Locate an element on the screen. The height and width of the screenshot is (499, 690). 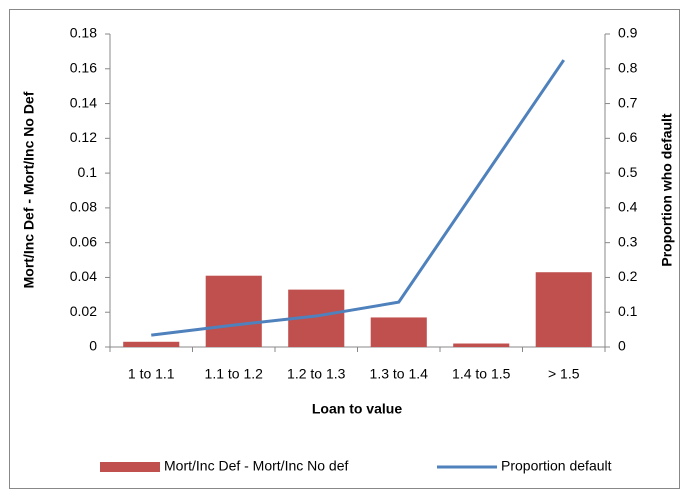
y-tick-label: 0.04 is located at coordinates (83, 276).